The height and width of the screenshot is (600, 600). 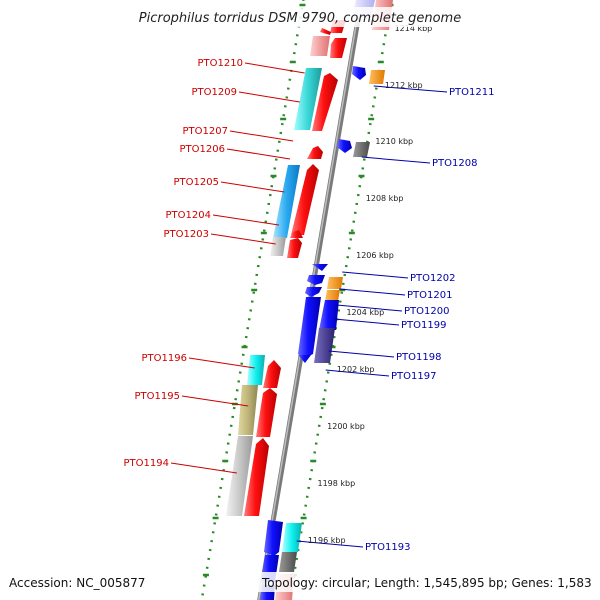 What do you see at coordinates (394, 141) in the screenshot?
I see `position-tick-label: 1210 kbp` at bounding box center [394, 141].